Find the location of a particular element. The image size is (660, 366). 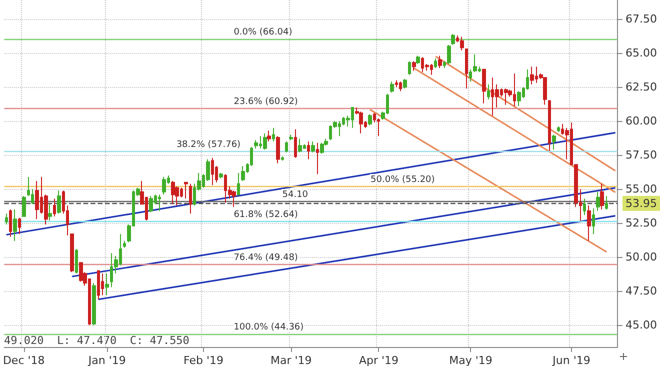

x-tick-label: Mar '19 is located at coordinates (291, 360).